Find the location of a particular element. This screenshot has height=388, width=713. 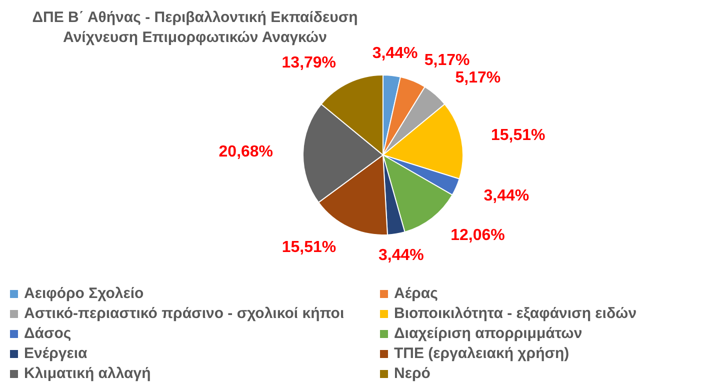

legend-label: Δάσος is located at coordinates (48, 333).